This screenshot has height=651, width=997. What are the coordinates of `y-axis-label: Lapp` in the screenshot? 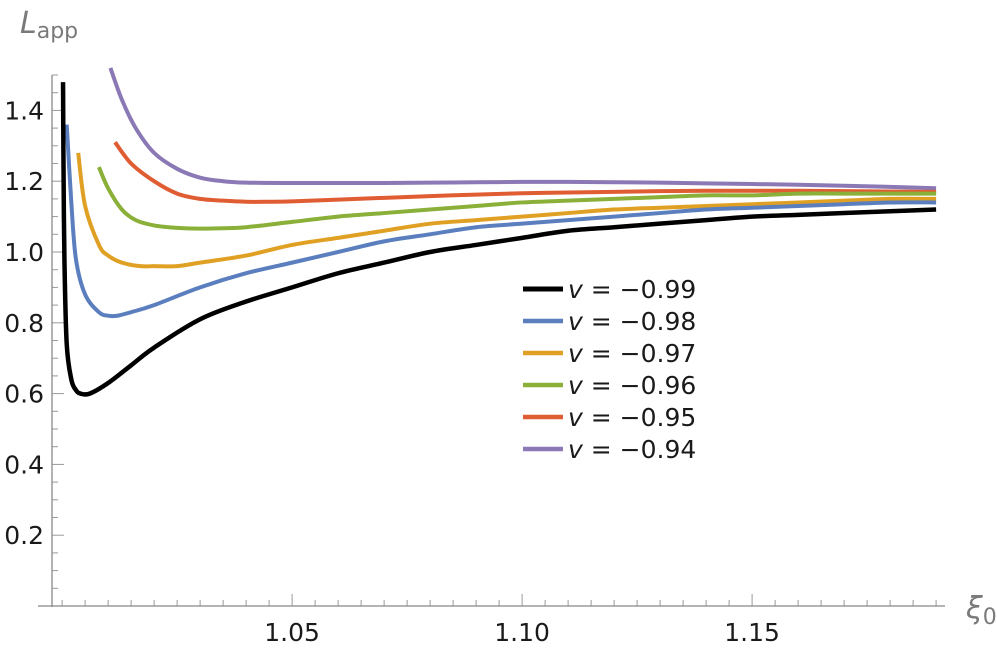 It's located at (49, 25).